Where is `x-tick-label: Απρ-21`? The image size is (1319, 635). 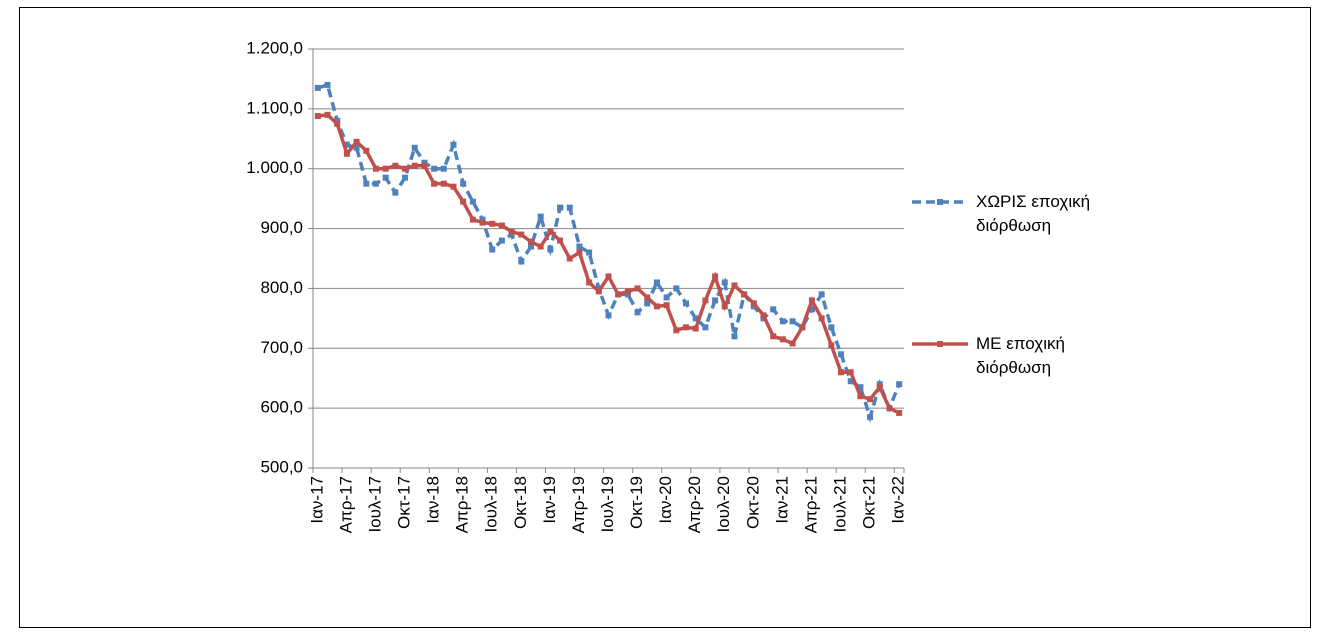 x-tick-label: Απρ-21 is located at coordinates (810, 504).